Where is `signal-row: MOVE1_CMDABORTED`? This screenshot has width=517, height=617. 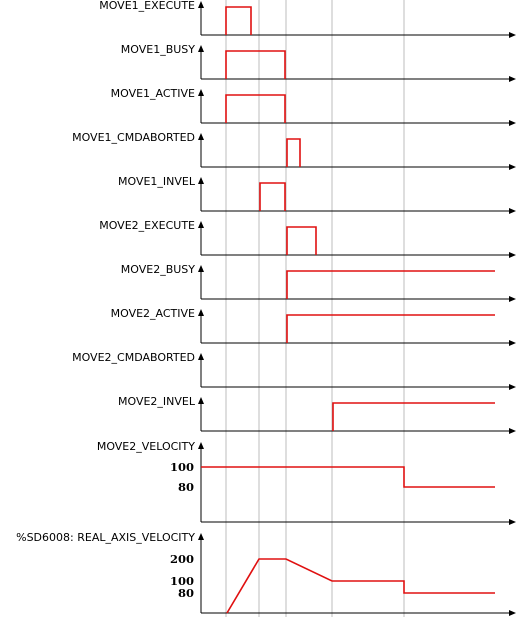
signal-row: MOVE1_CMDABORTED is located at coordinates (294, 150).